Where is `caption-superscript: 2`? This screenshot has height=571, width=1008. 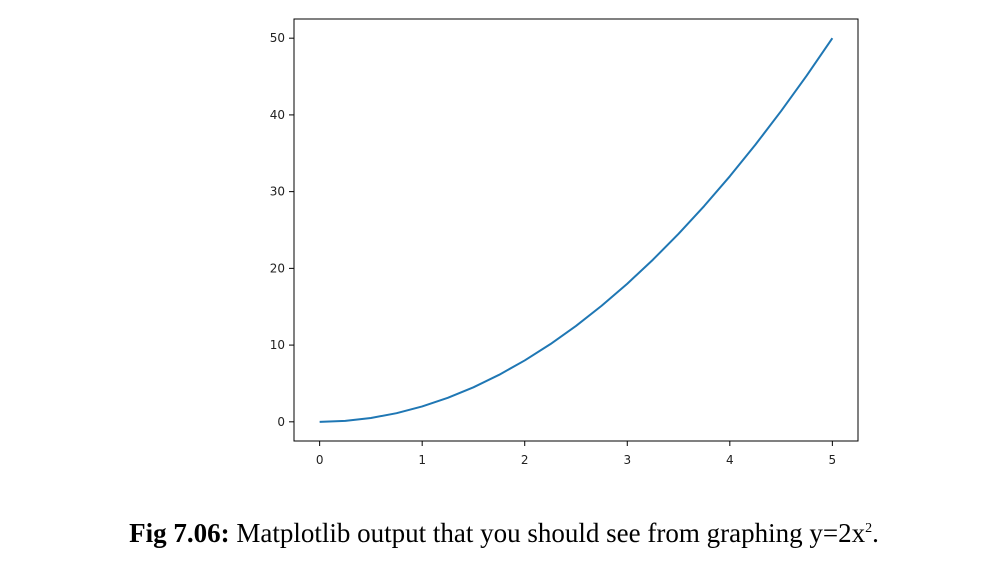
caption-superscript: 2 is located at coordinates (869, 528).